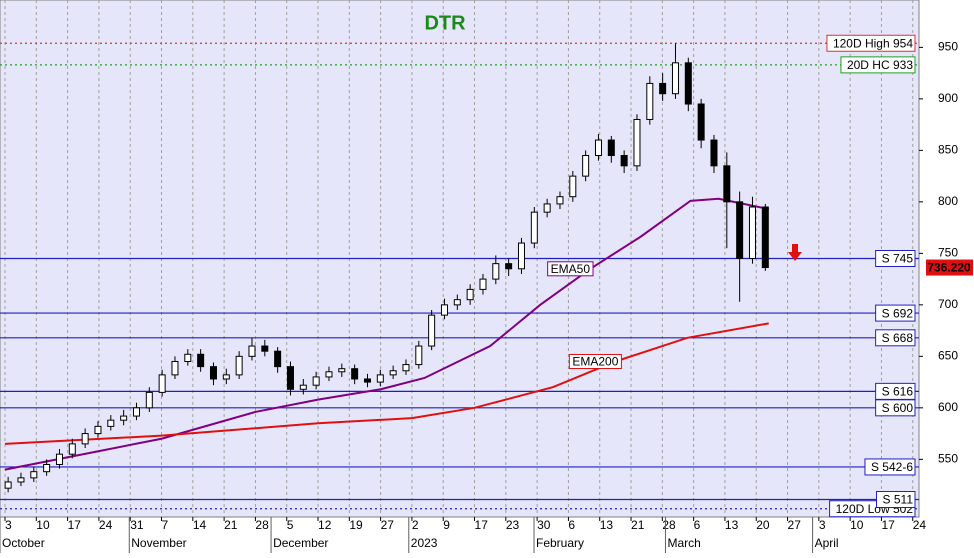  I want to click on x-tick-label: 30, so click(544, 525).